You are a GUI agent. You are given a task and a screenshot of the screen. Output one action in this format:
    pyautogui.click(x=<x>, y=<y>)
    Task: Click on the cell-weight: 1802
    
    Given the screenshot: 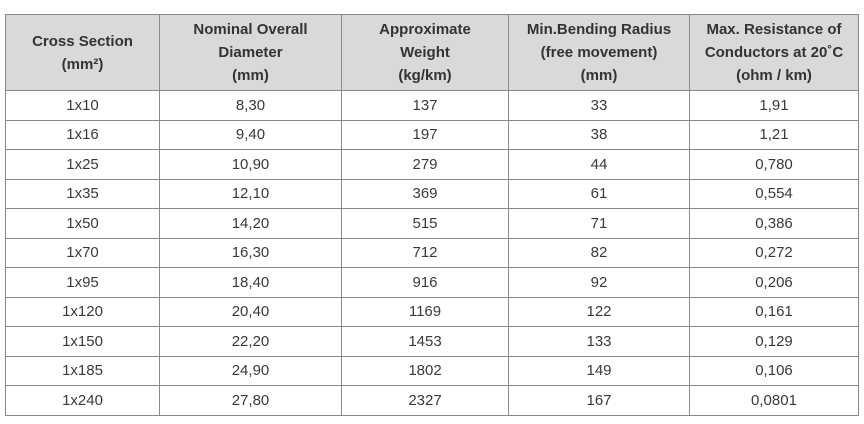 What is the action you would take?
    pyautogui.click(x=425, y=370)
    